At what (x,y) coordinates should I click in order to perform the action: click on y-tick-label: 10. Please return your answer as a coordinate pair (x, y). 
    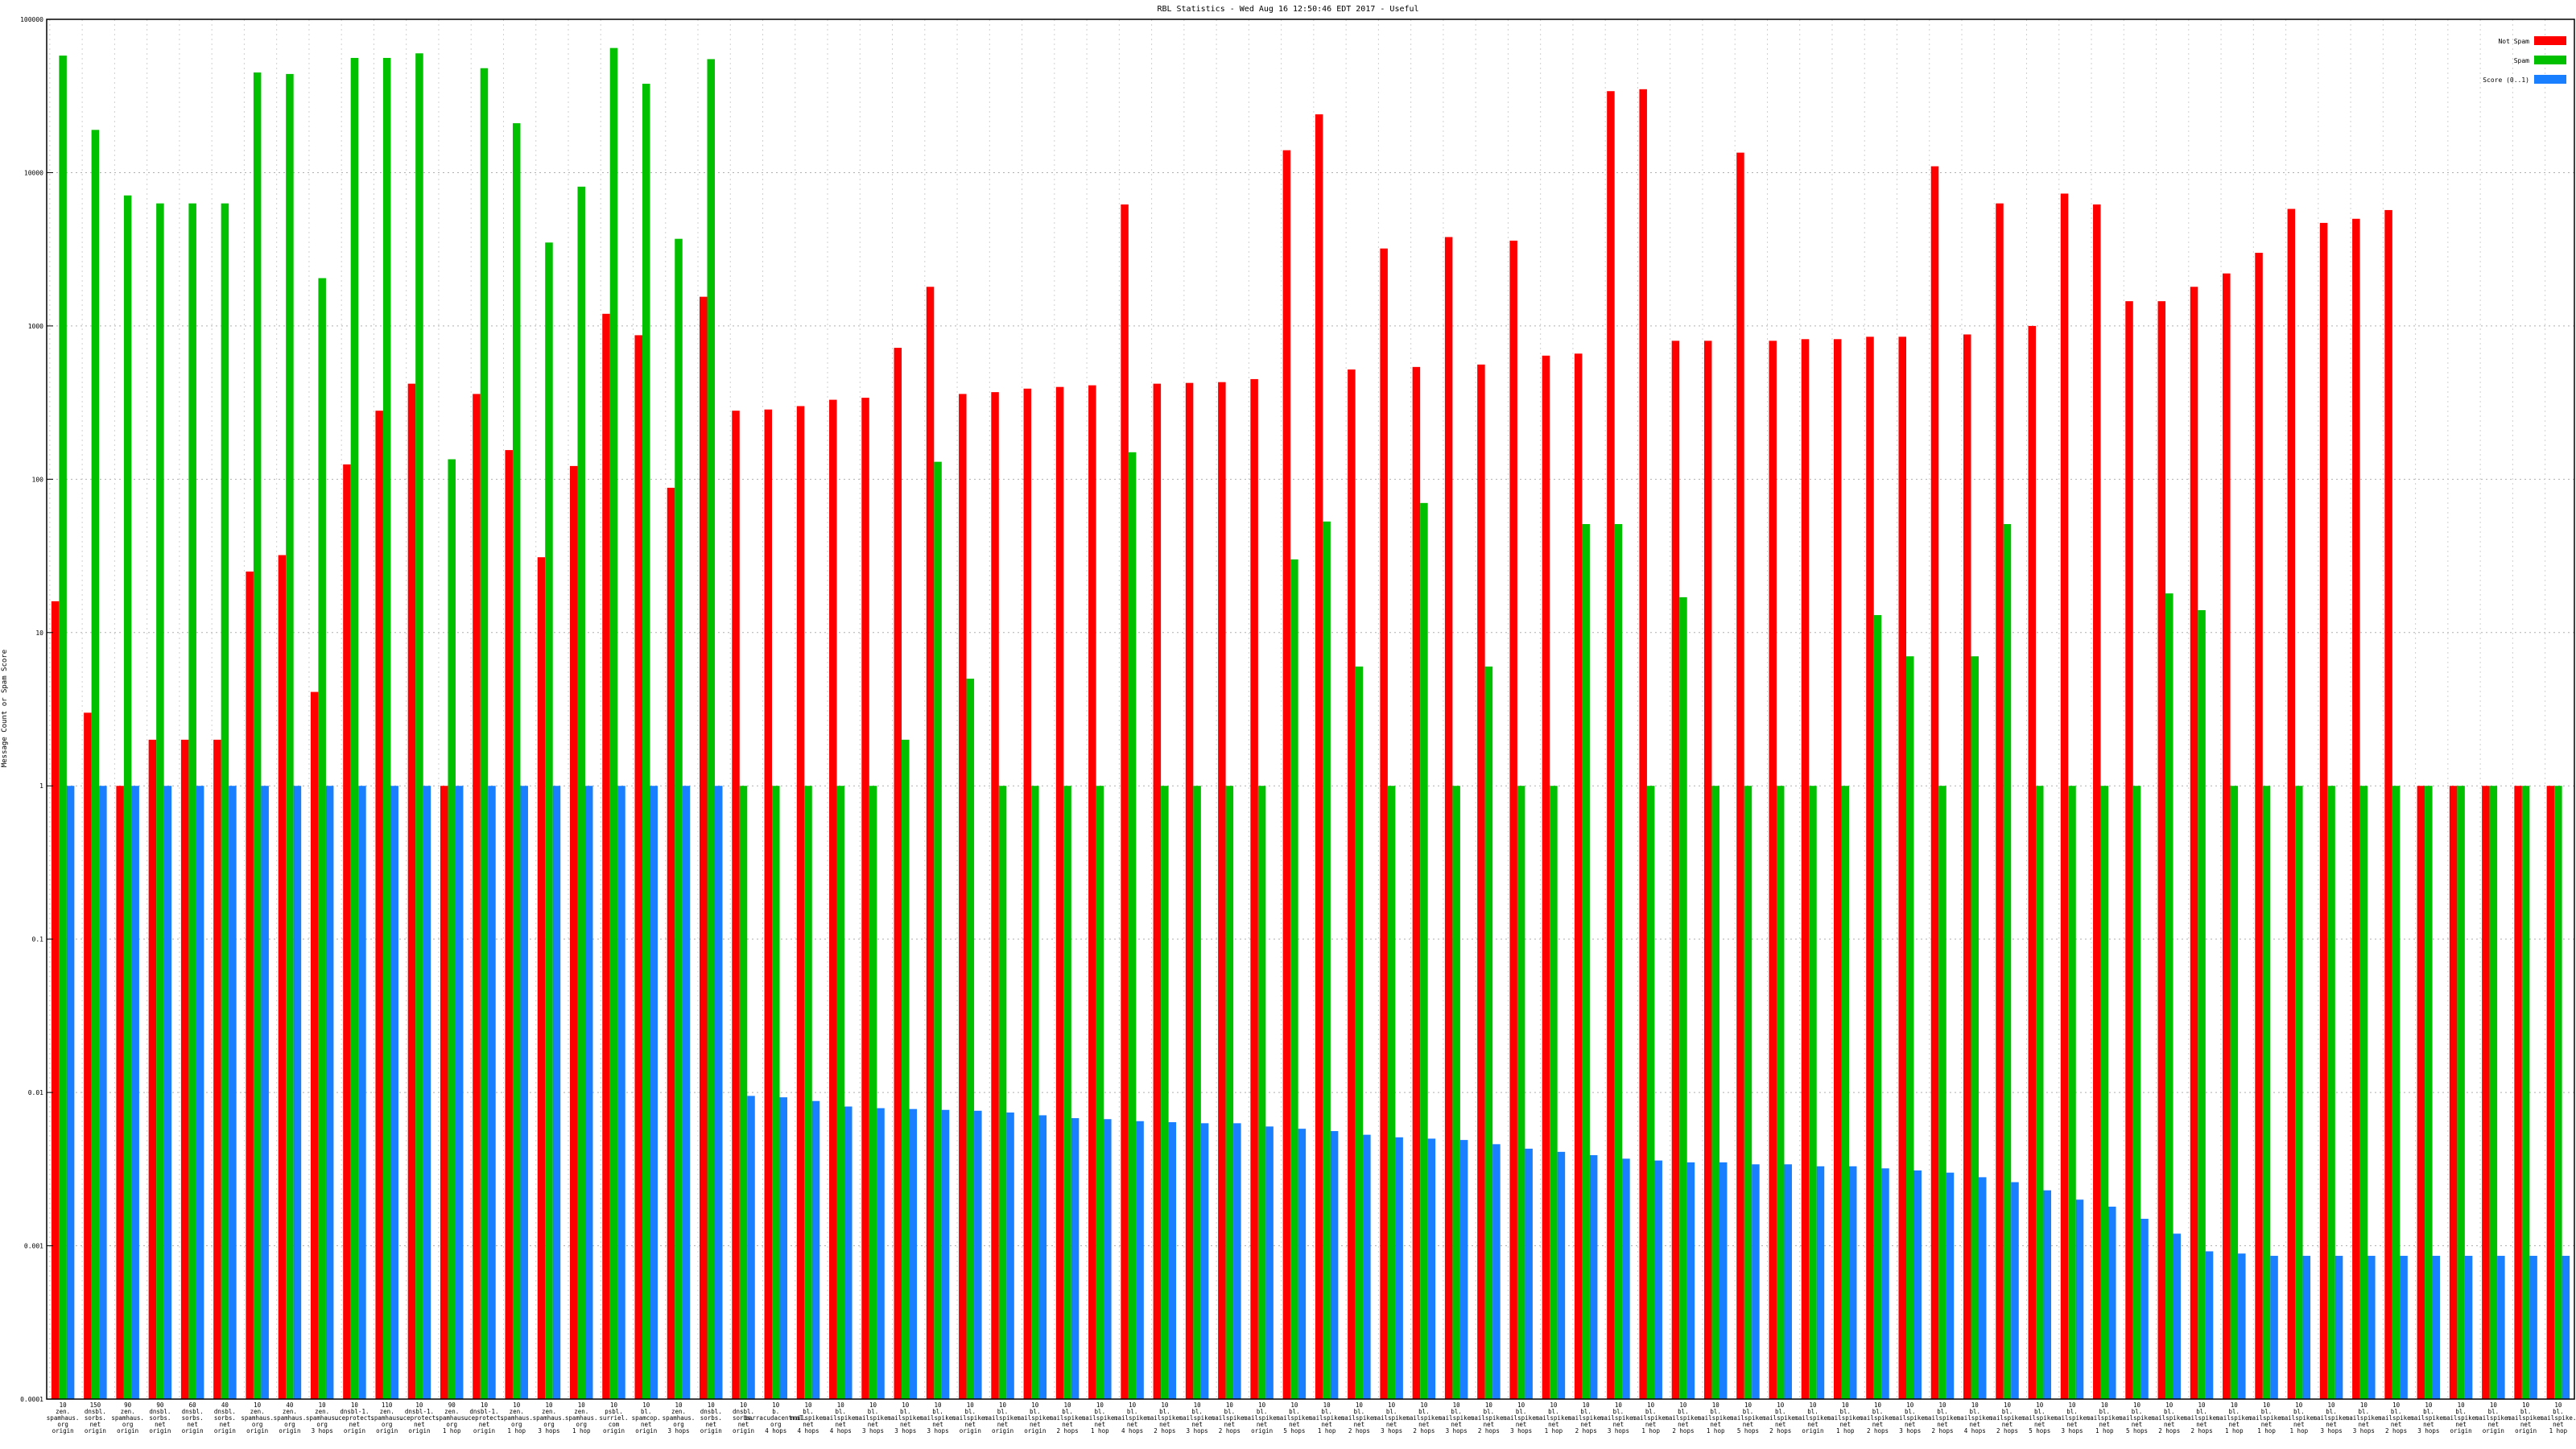
    Looking at the image, I should click on (39, 633).